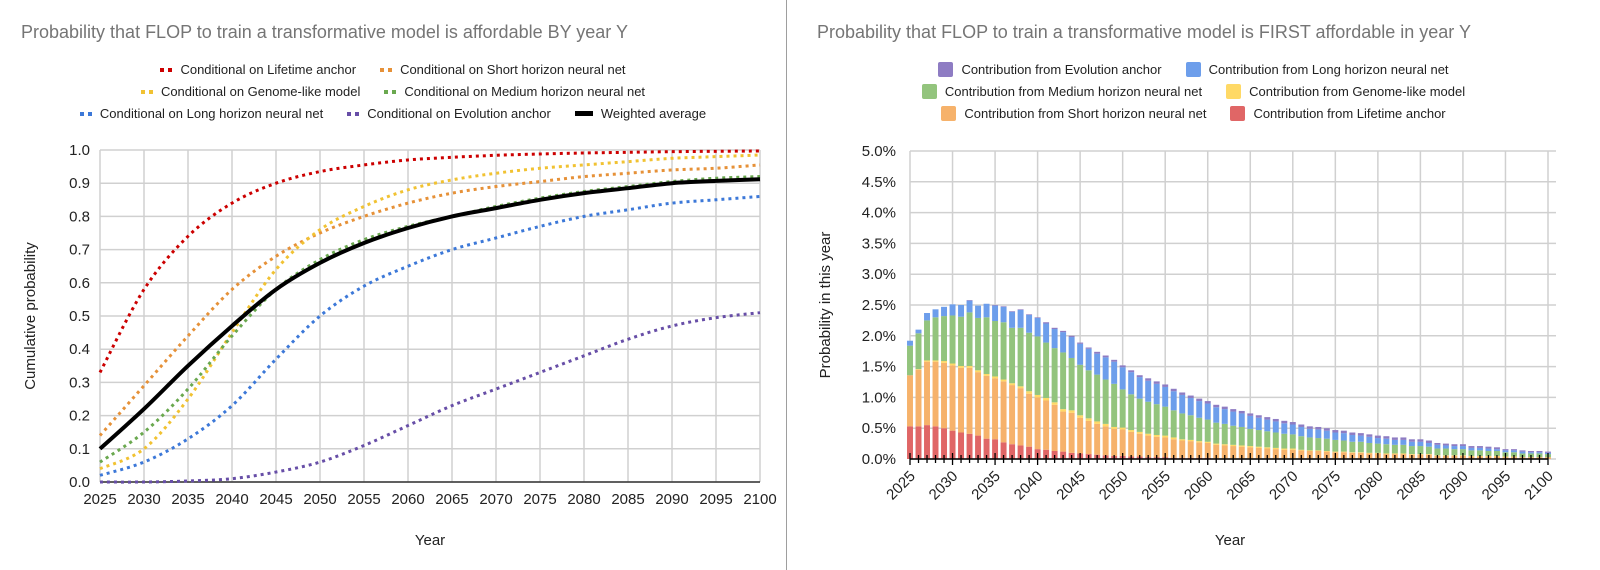 The width and height of the screenshot is (1600, 570). What do you see at coordinates (250, 91) in the screenshot?
I see `legend-item-genome: Conditional on Genome-like model` at bounding box center [250, 91].